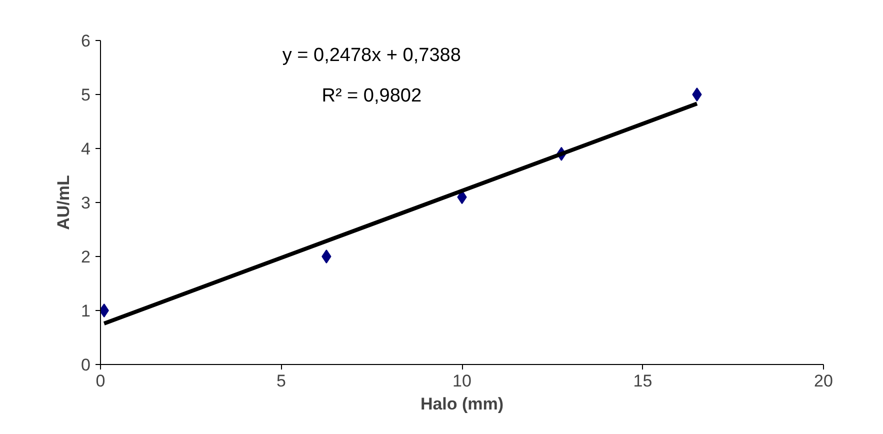 The image size is (883, 434). What do you see at coordinates (462, 381) in the screenshot?
I see `x-tick-label: 10` at bounding box center [462, 381].